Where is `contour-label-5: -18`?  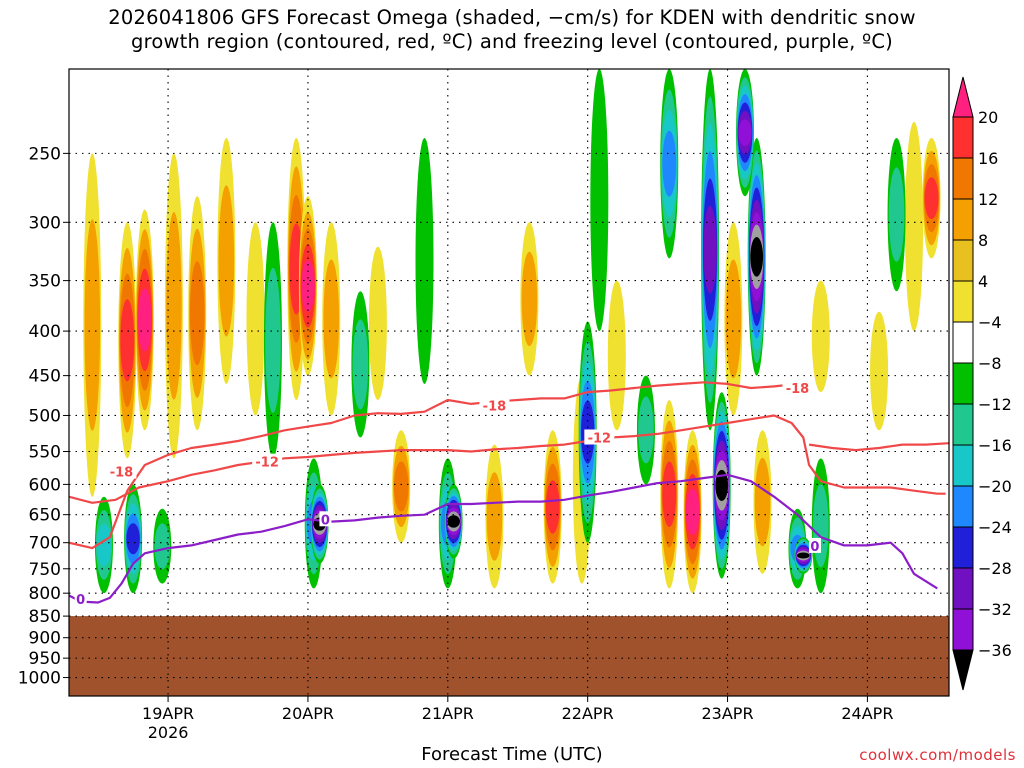 contour-label-5: -18 is located at coordinates (1018, 450).